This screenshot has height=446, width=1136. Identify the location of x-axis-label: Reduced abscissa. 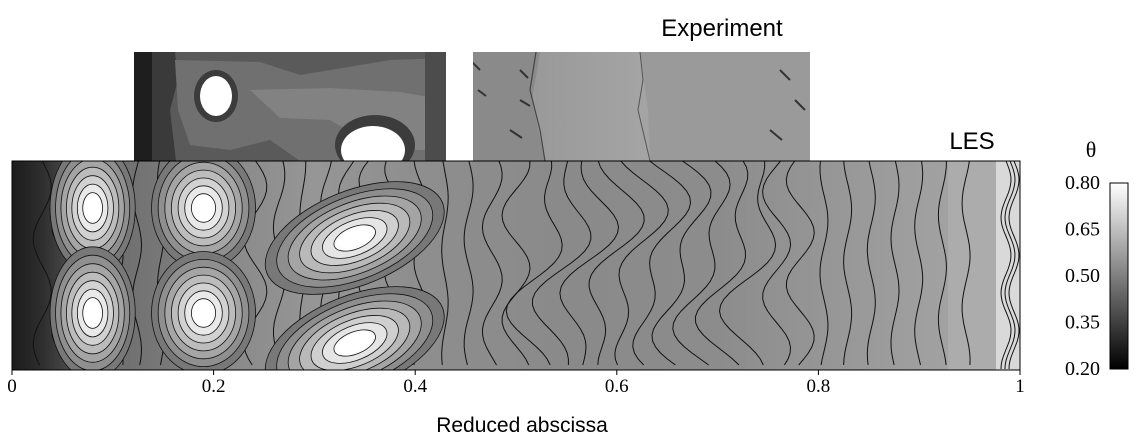
(522, 425).